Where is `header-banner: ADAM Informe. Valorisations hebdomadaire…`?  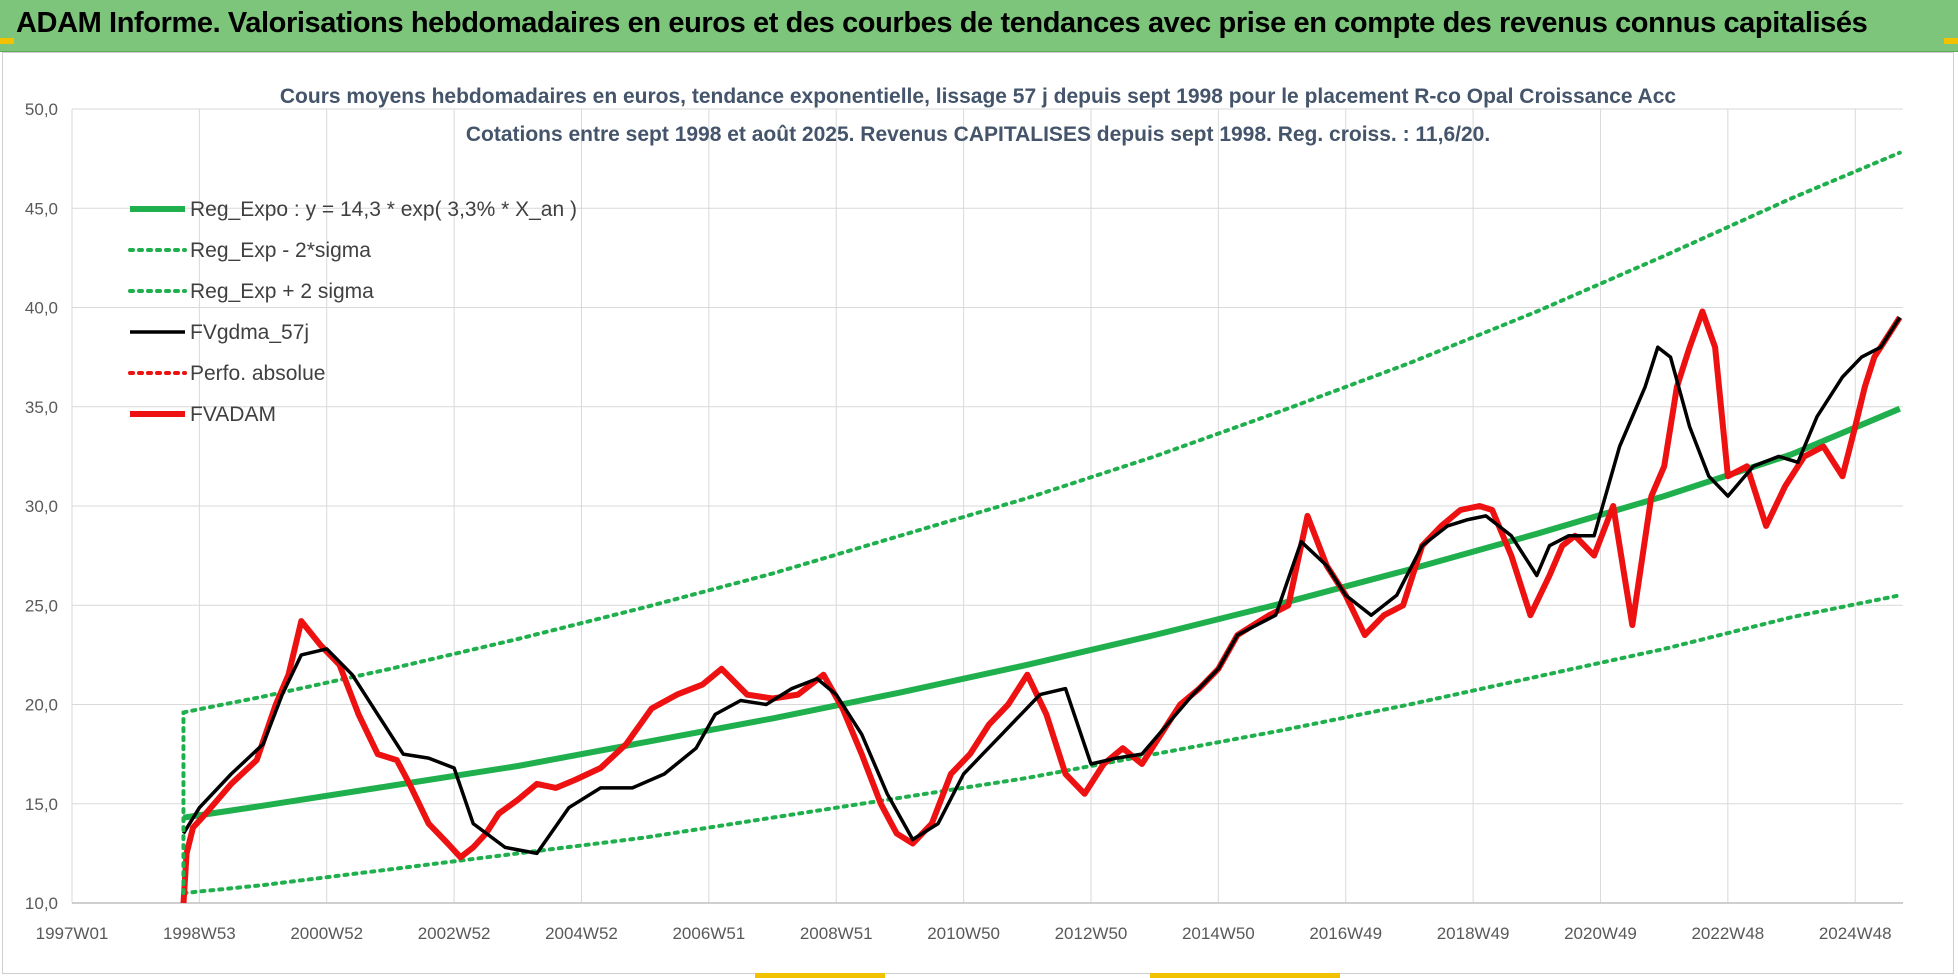 header-banner: ADAM Informe. Valorisations hebdomadaire… is located at coordinates (979, 26).